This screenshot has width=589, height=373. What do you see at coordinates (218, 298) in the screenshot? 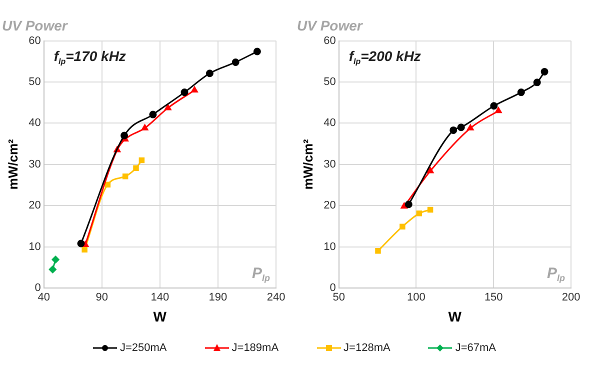
I see `x-tick-label: 190` at bounding box center [218, 298].